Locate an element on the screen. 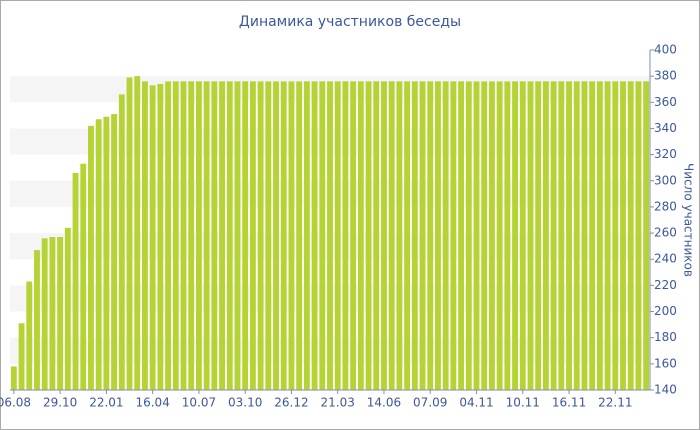 The width and height of the screenshot is (700, 430). y-tick-label: 160 is located at coordinates (665, 363).